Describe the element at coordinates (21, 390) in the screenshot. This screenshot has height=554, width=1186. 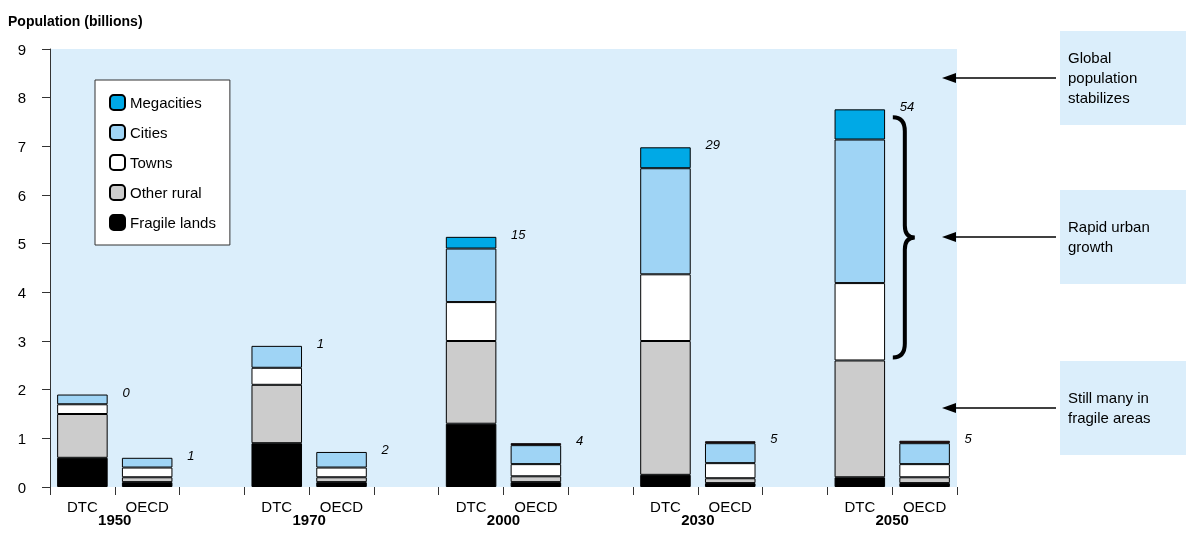
I see `y-tick-label: 2` at that location.